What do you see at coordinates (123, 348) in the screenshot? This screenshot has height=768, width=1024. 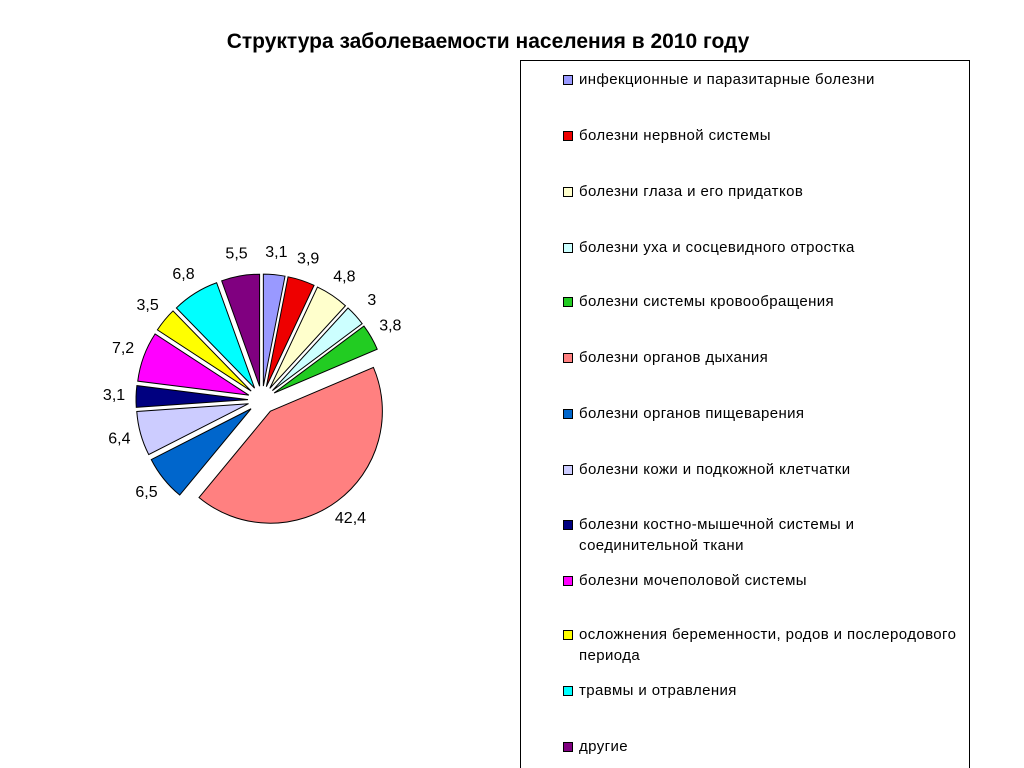 I see `value-label: 7,2` at bounding box center [123, 348].